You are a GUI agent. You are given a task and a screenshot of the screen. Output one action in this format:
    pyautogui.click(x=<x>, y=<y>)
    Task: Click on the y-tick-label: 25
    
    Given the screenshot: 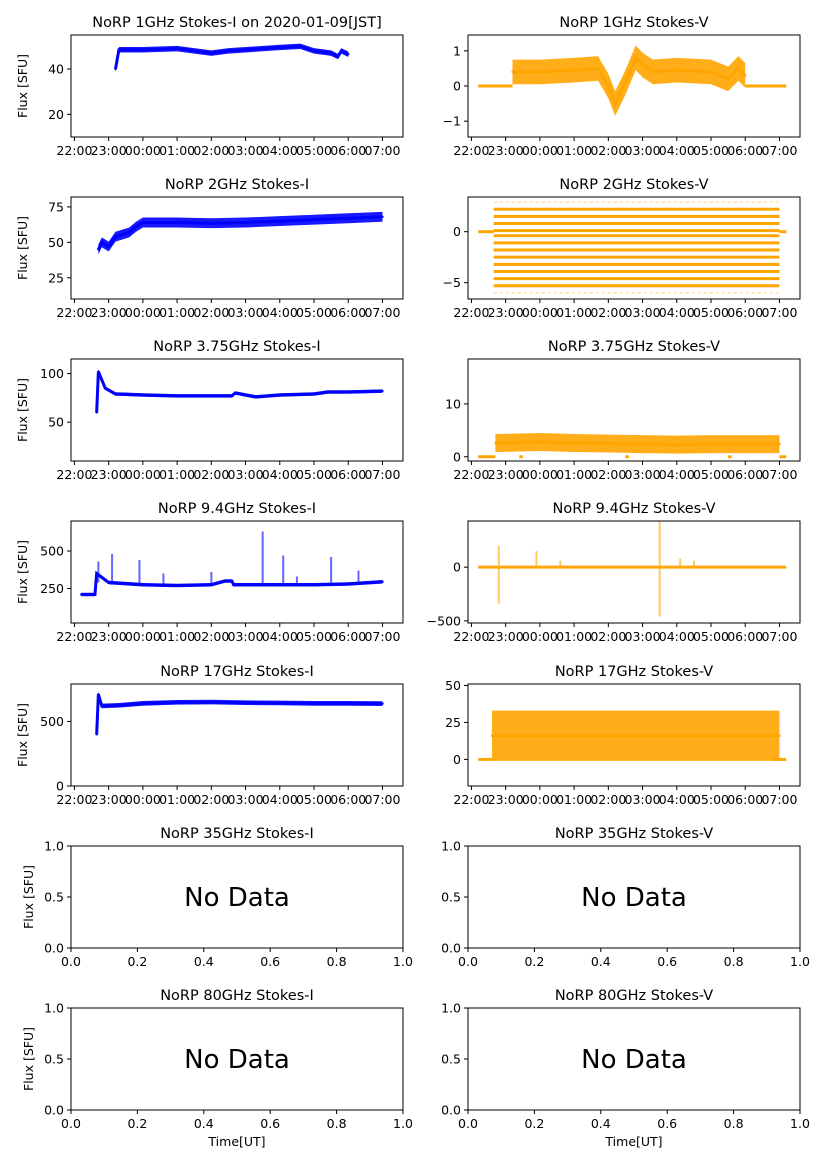 What is the action you would take?
    pyautogui.click(x=453, y=722)
    